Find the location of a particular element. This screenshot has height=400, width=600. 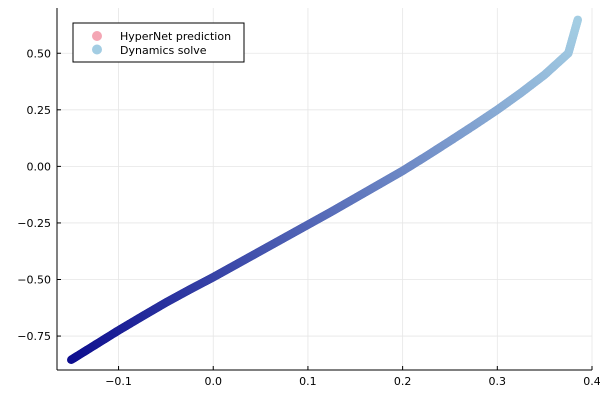

legend-box is located at coordinates (158, 42).